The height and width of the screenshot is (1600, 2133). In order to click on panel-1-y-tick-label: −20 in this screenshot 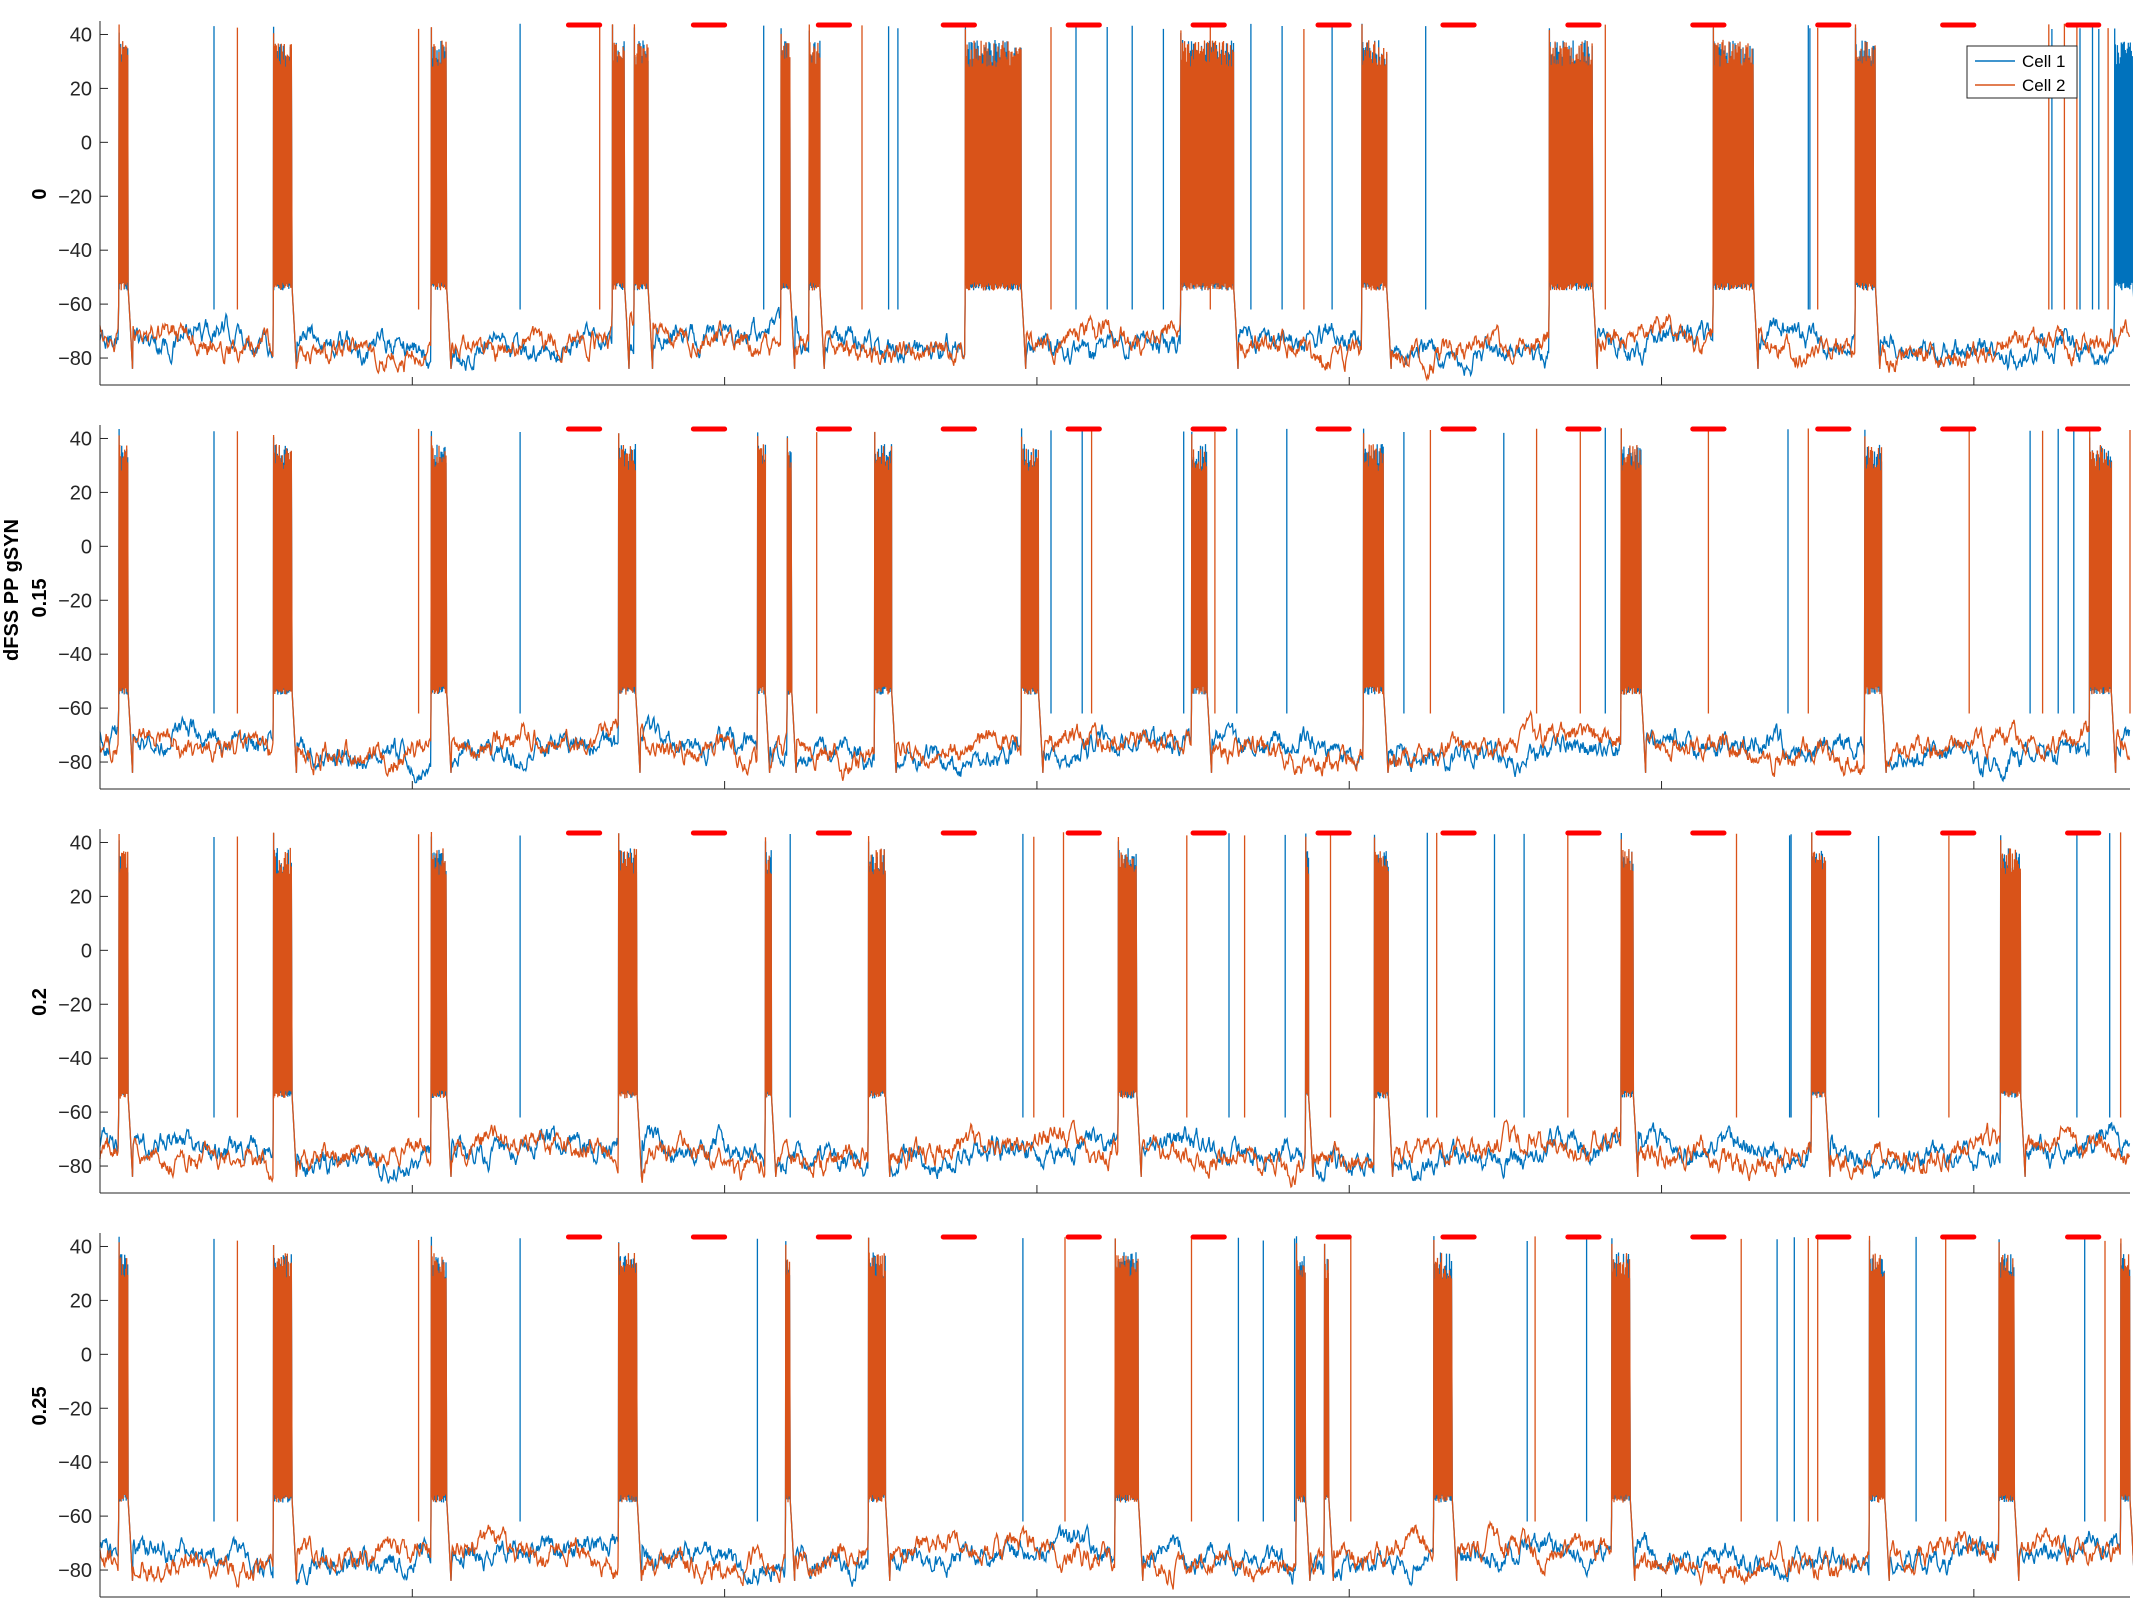, I will do `click(75, 601)`.